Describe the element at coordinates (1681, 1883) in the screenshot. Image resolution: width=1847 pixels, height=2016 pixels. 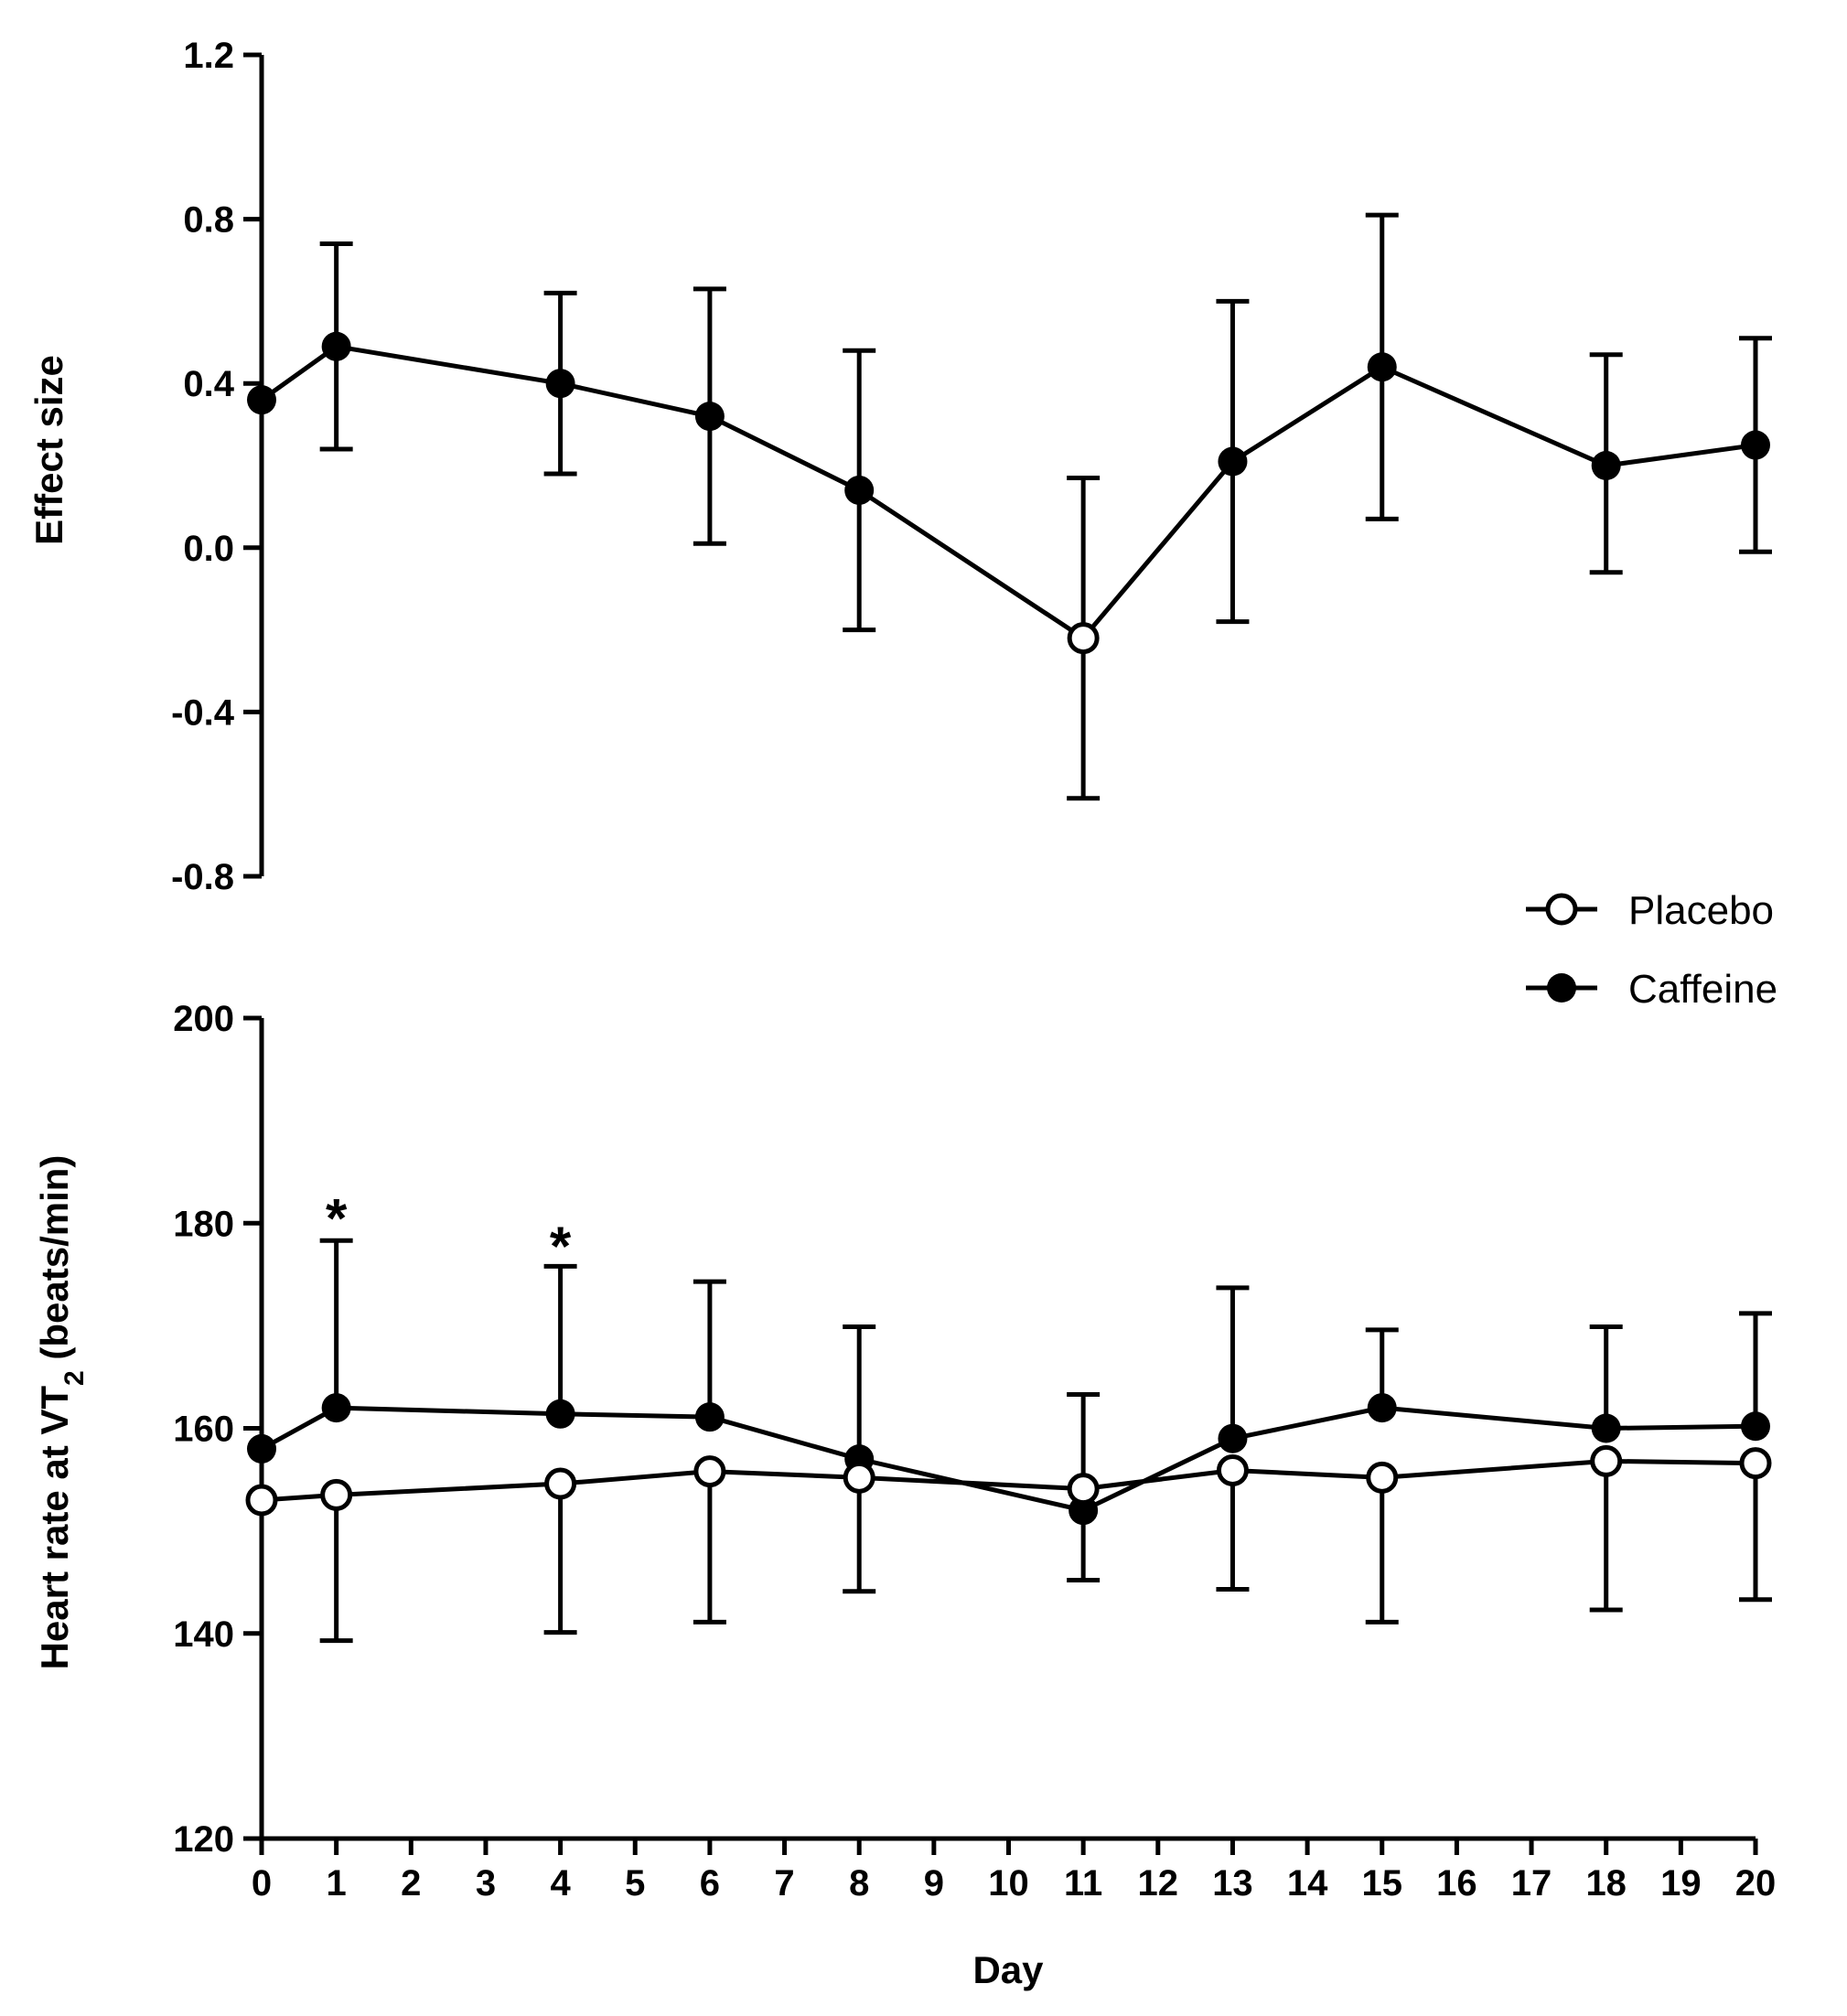
I see `x-tick-label: 19` at that location.